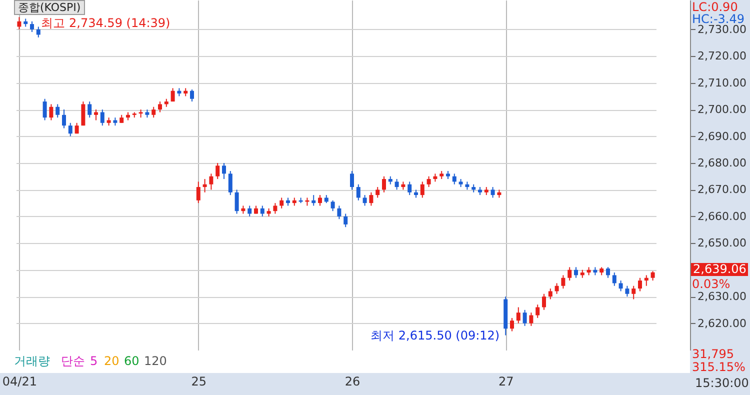  What do you see at coordinates (722, 189) in the screenshot?
I see `y-tick-label: 2,670.00` at bounding box center [722, 189].